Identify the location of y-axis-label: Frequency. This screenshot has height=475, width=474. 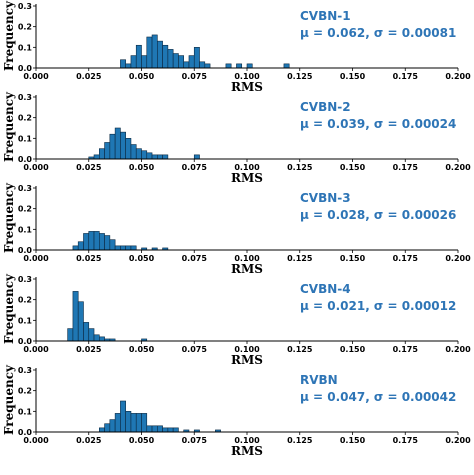
(9, 35).